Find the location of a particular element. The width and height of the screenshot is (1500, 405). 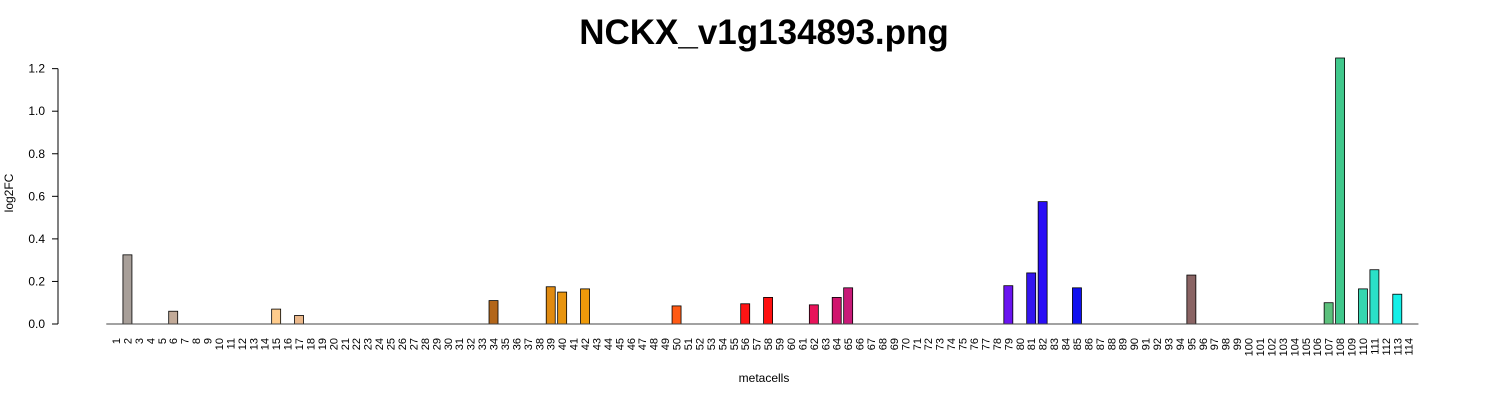

x-tick-label: 60 is located at coordinates (792, 344).